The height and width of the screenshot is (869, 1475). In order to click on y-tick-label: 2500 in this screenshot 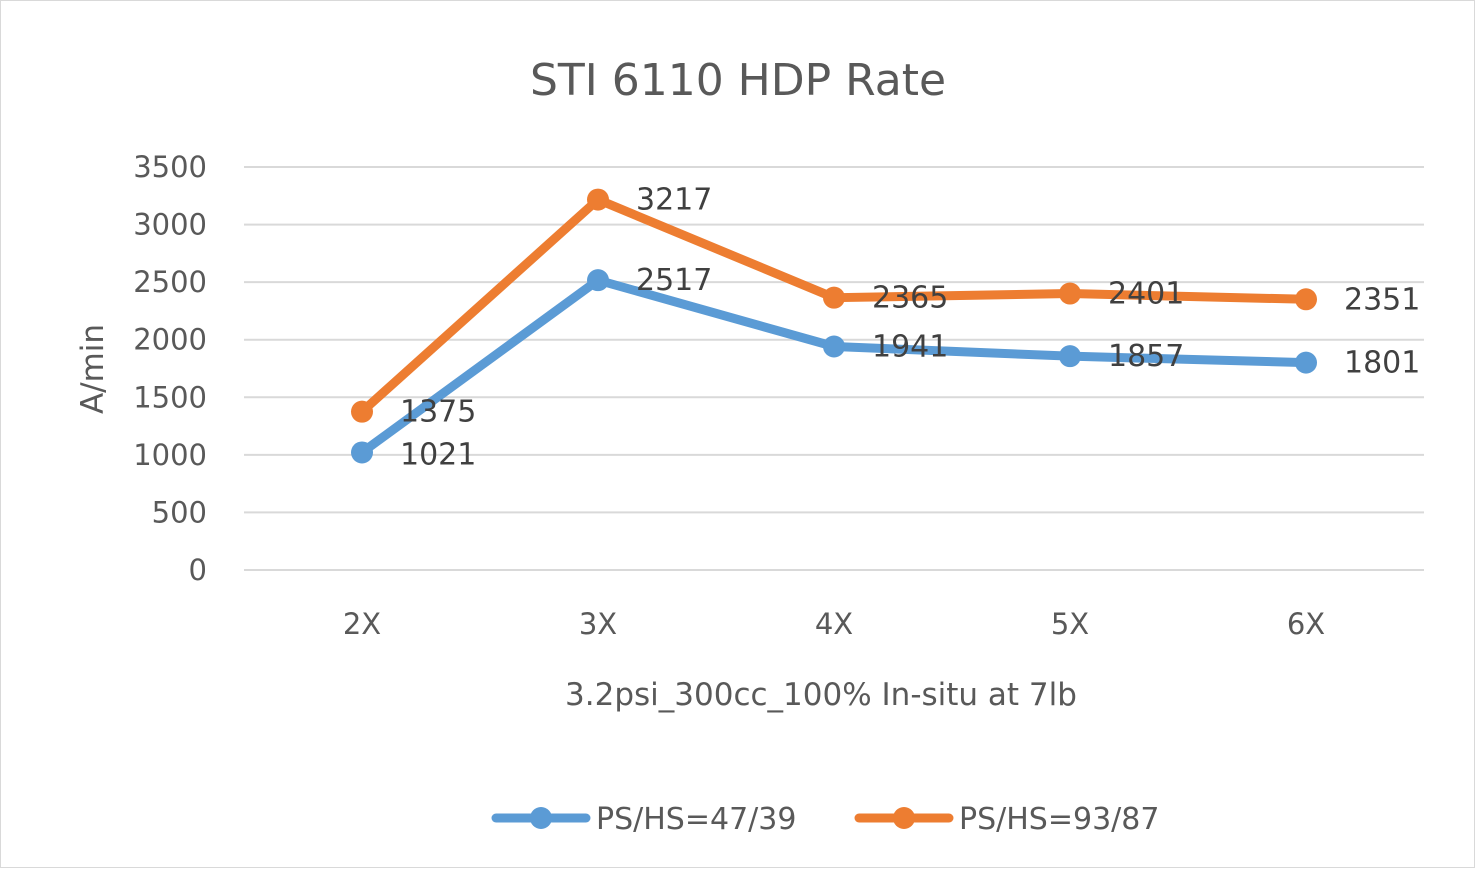, I will do `click(170, 282)`.